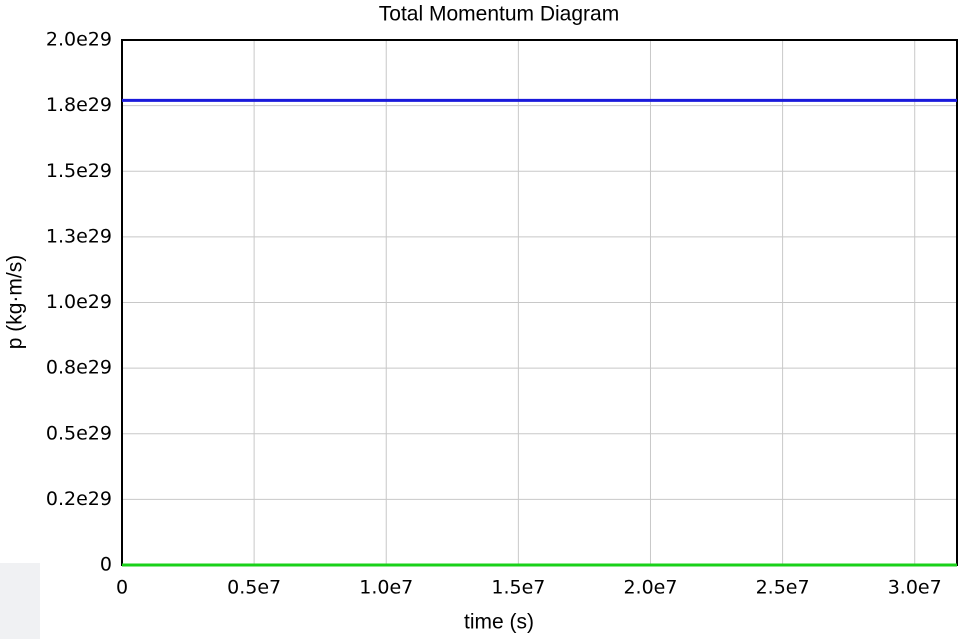  What do you see at coordinates (122, 588) in the screenshot?
I see `x-tick-label: 0` at bounding box center [122, 588].